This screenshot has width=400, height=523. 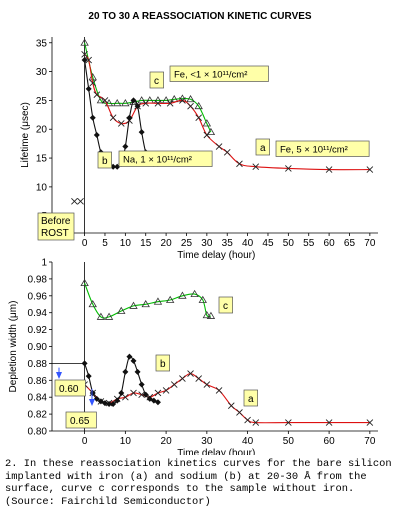 What do you see at coordinates (38, 364) in the screenshot?
I see `chart-2-y-tick-label: 0.88` at bounding box center [38, 364].